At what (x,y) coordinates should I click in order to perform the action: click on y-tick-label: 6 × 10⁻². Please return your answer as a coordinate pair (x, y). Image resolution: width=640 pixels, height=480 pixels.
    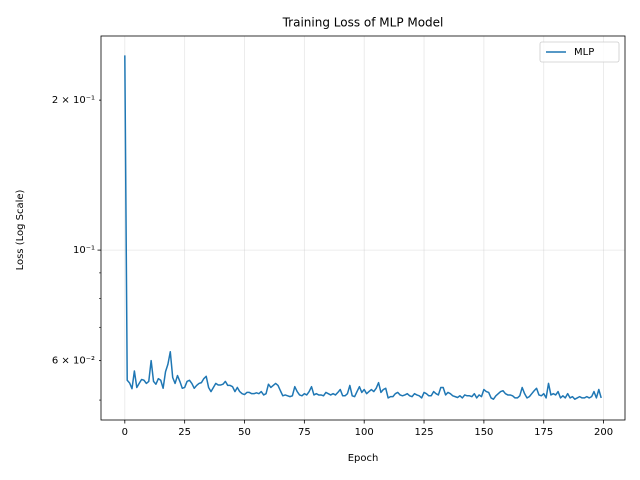
    Looking at the image, I should click on (73, 361).